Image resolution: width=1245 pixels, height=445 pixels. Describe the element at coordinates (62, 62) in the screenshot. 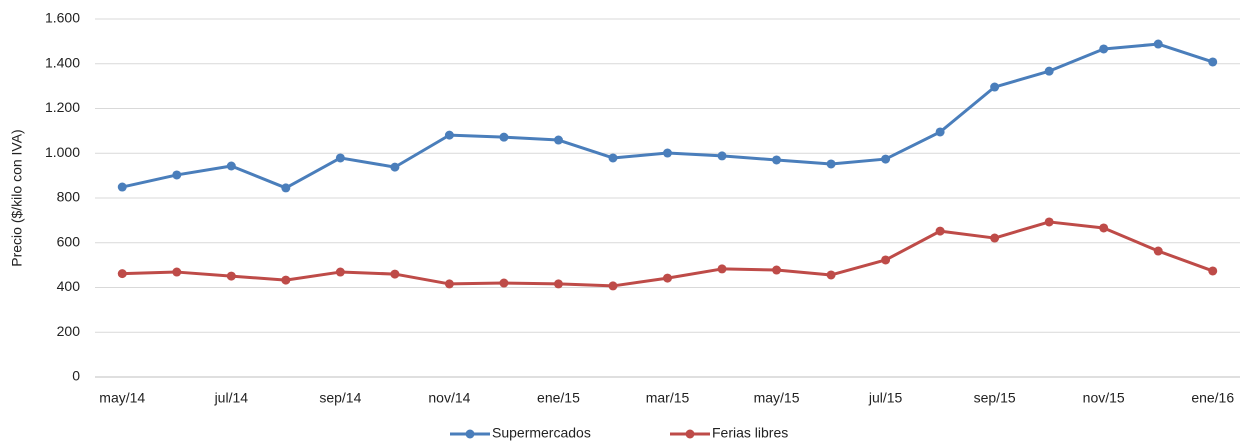

I see `y-tick-label: 1.400` at that location.